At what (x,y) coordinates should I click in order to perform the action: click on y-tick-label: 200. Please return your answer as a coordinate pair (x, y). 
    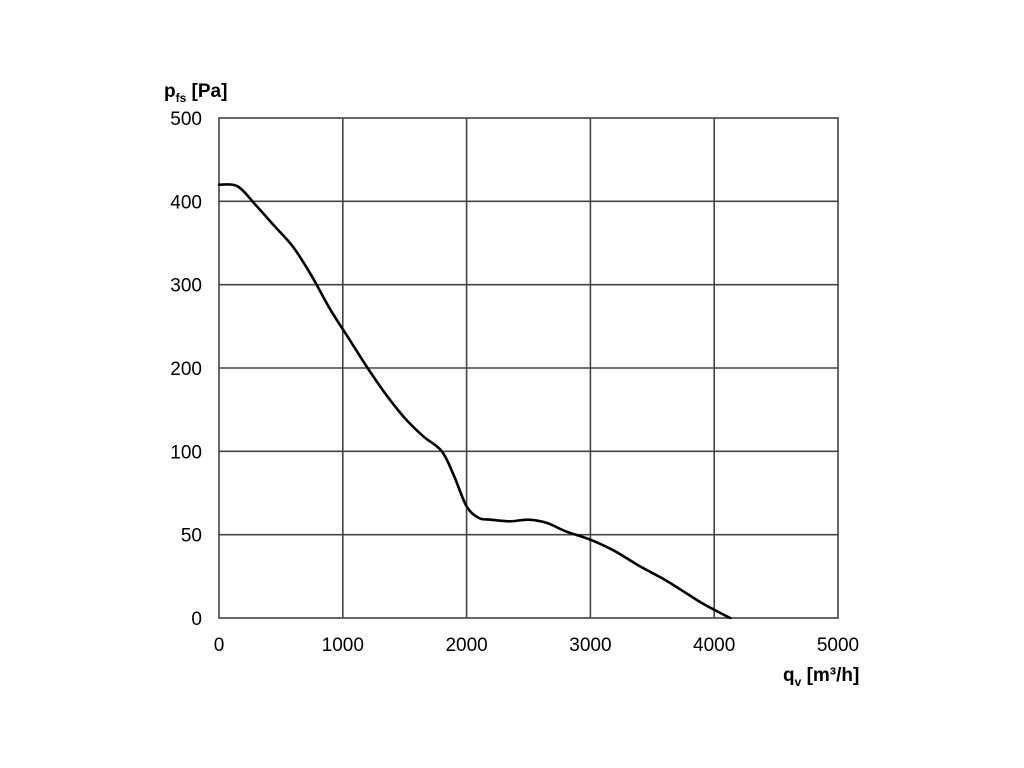
    Looking at the image, I should click on (186, 369).